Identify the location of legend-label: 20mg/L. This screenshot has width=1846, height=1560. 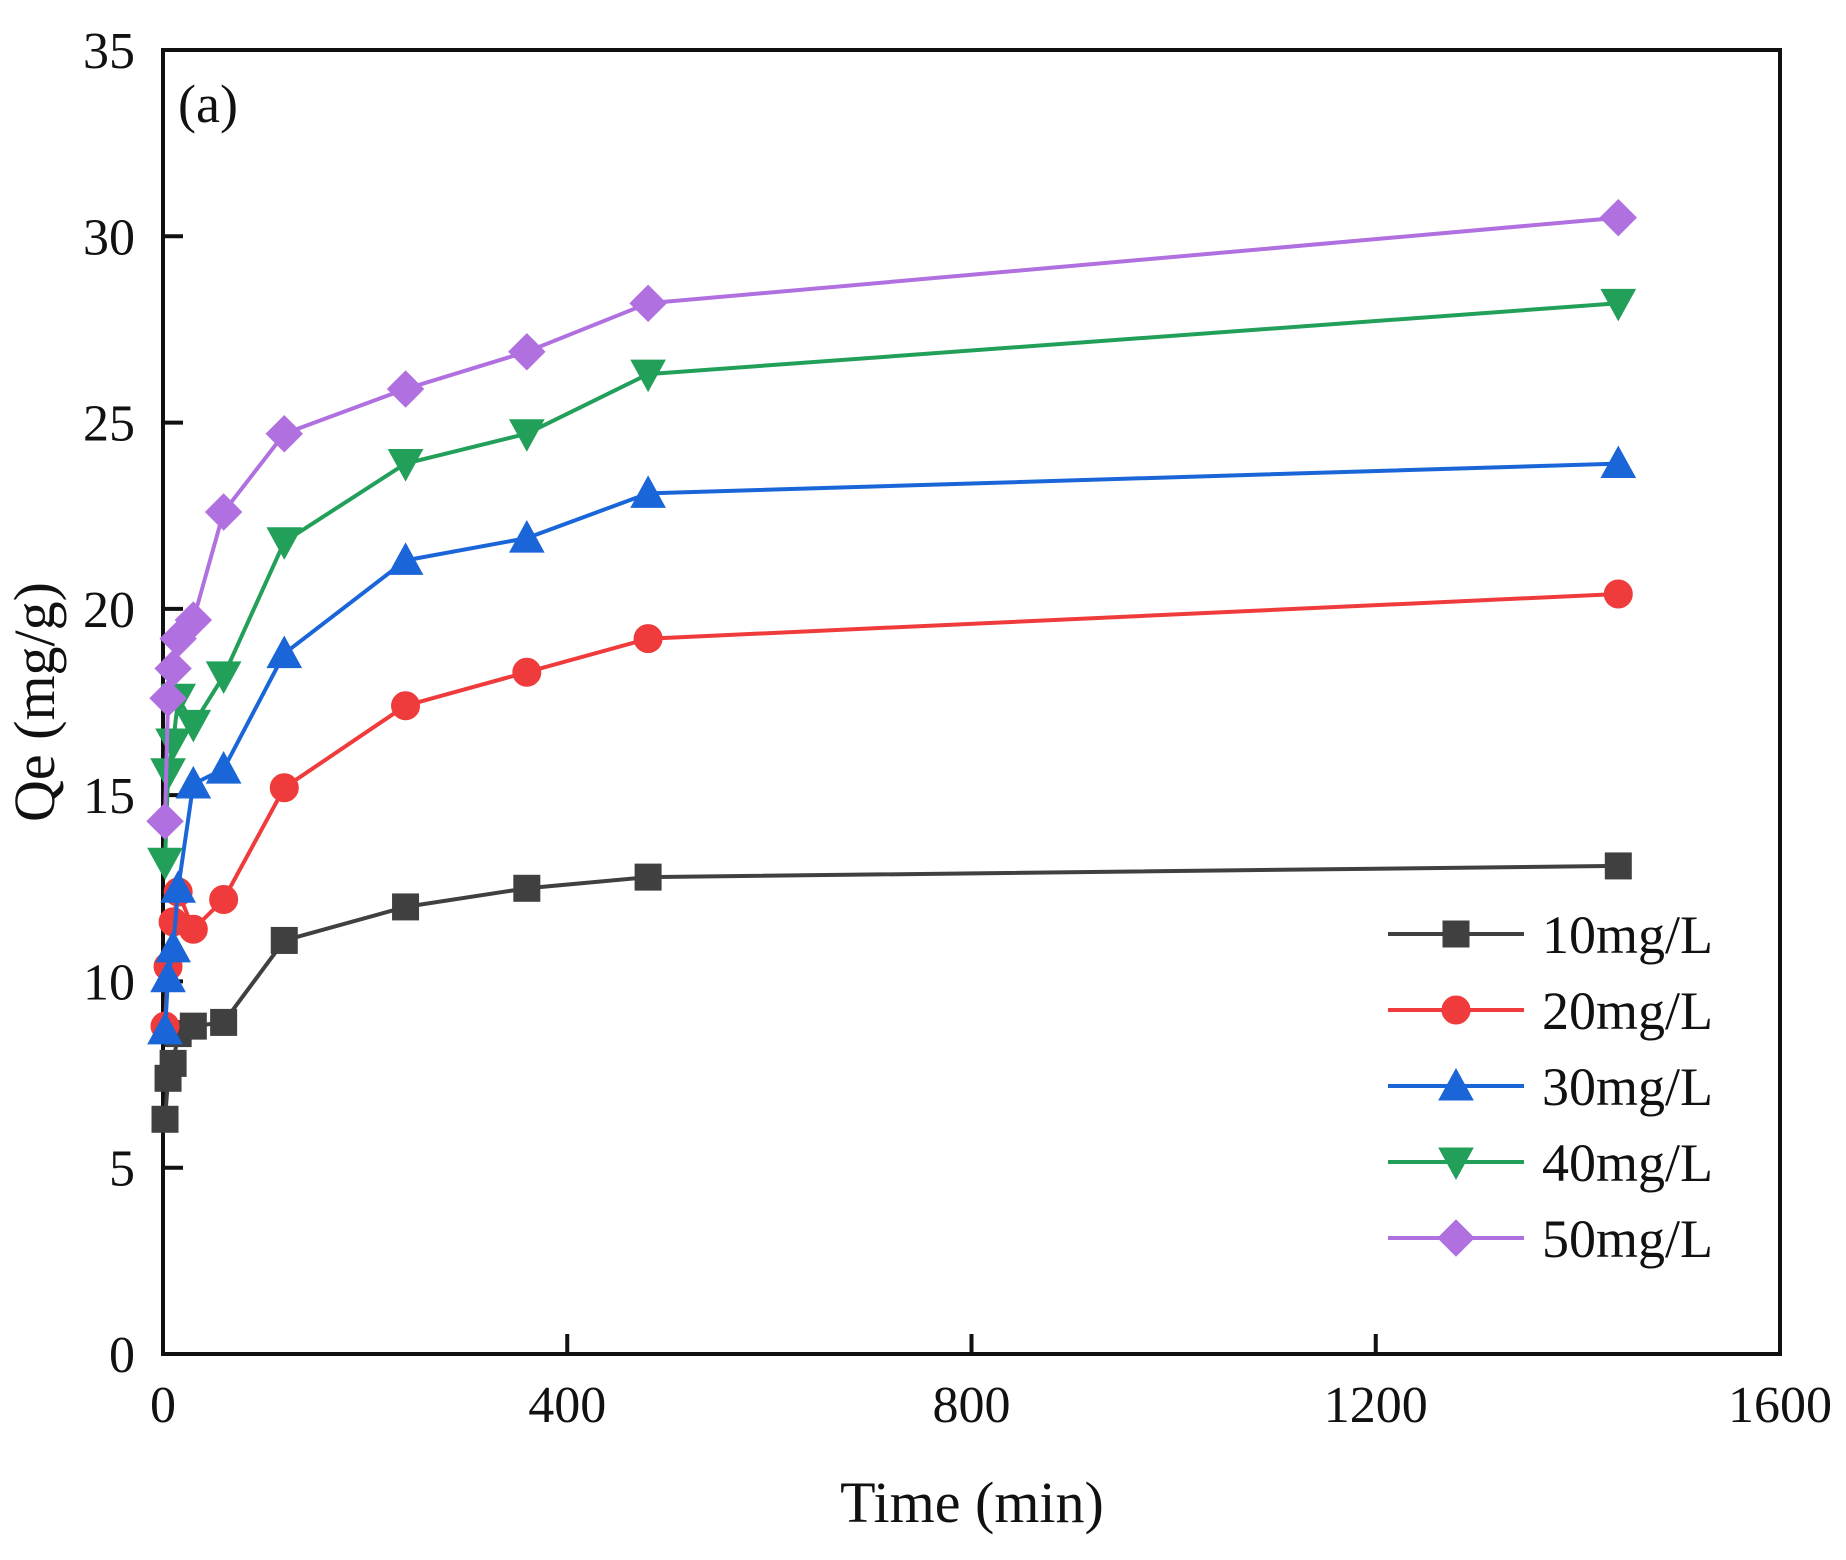
(1627, 1011).